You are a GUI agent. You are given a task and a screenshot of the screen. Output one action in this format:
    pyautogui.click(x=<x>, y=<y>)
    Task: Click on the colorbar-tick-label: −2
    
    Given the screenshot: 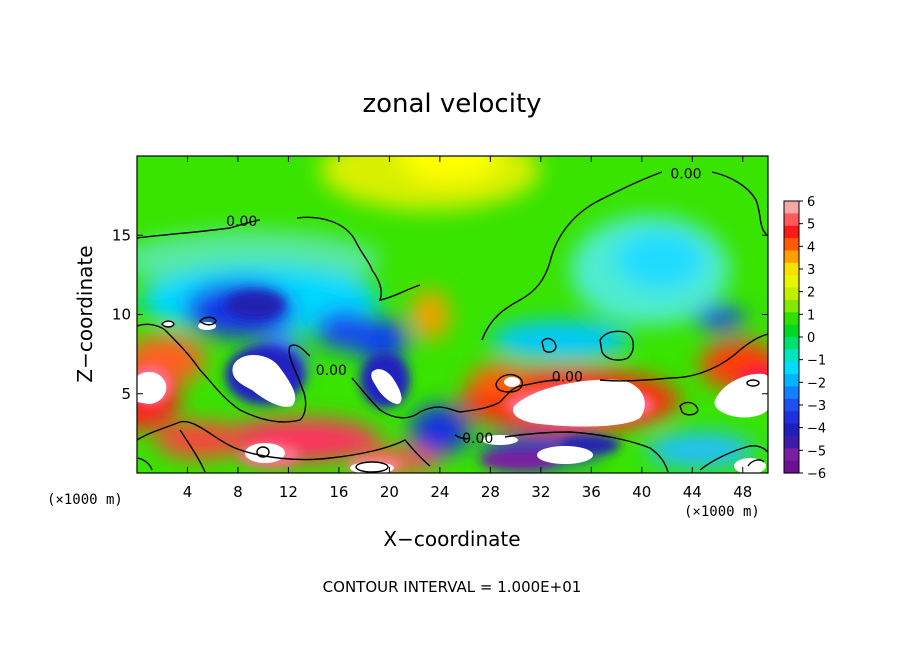 What is the action you would take?
    pyautogui.click(x=816, y=383)
    